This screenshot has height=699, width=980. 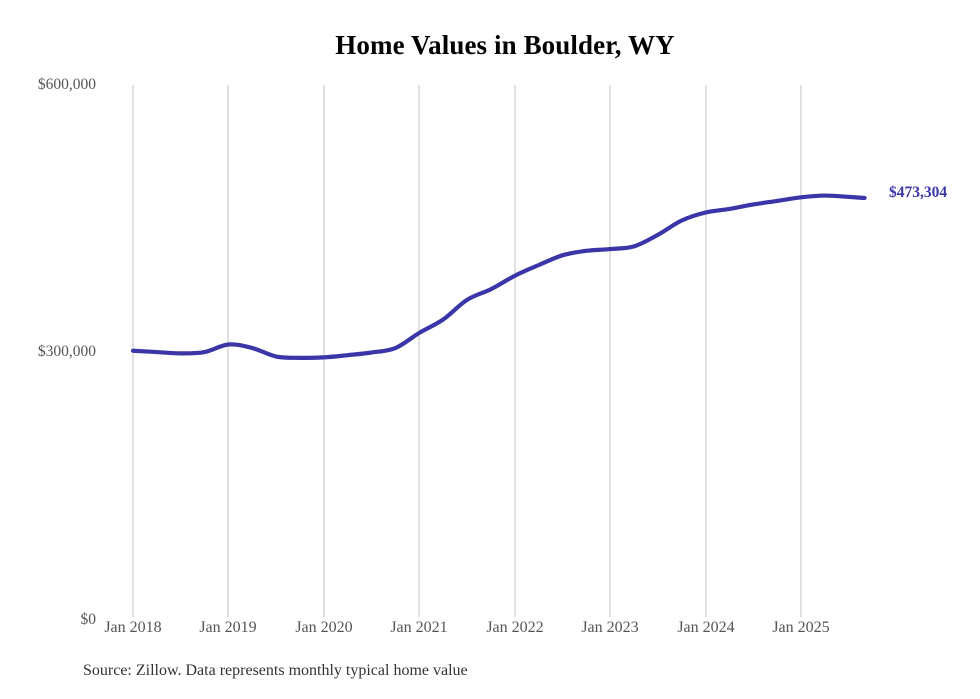 I want to click on x-tick-jan-2023: Jan 2023, so click(x=610, y=627).